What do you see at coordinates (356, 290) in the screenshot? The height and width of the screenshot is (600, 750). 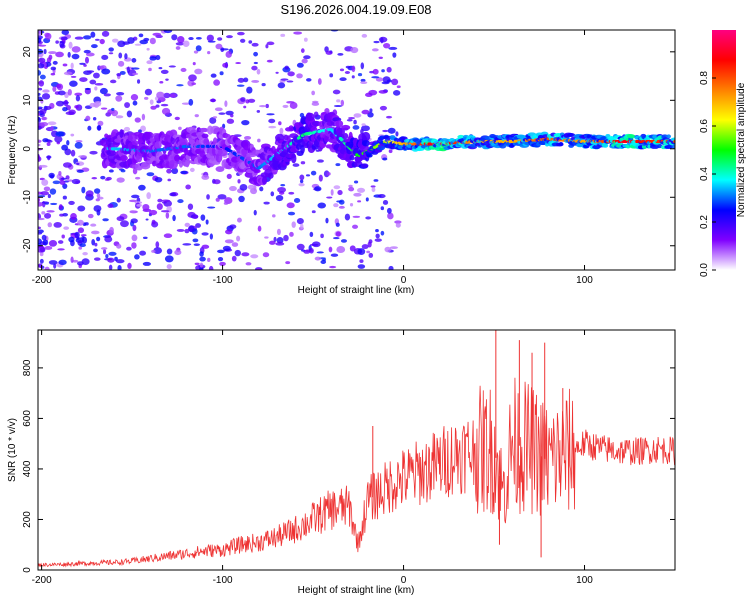 I see `spectrogram-x-label: Height of straight line (km)` at bounding box center [356, 290].